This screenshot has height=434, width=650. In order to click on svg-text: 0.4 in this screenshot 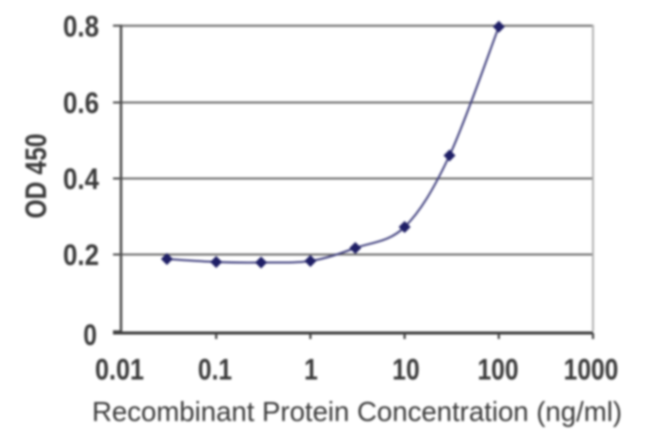, I will do `click(81, 179)`.